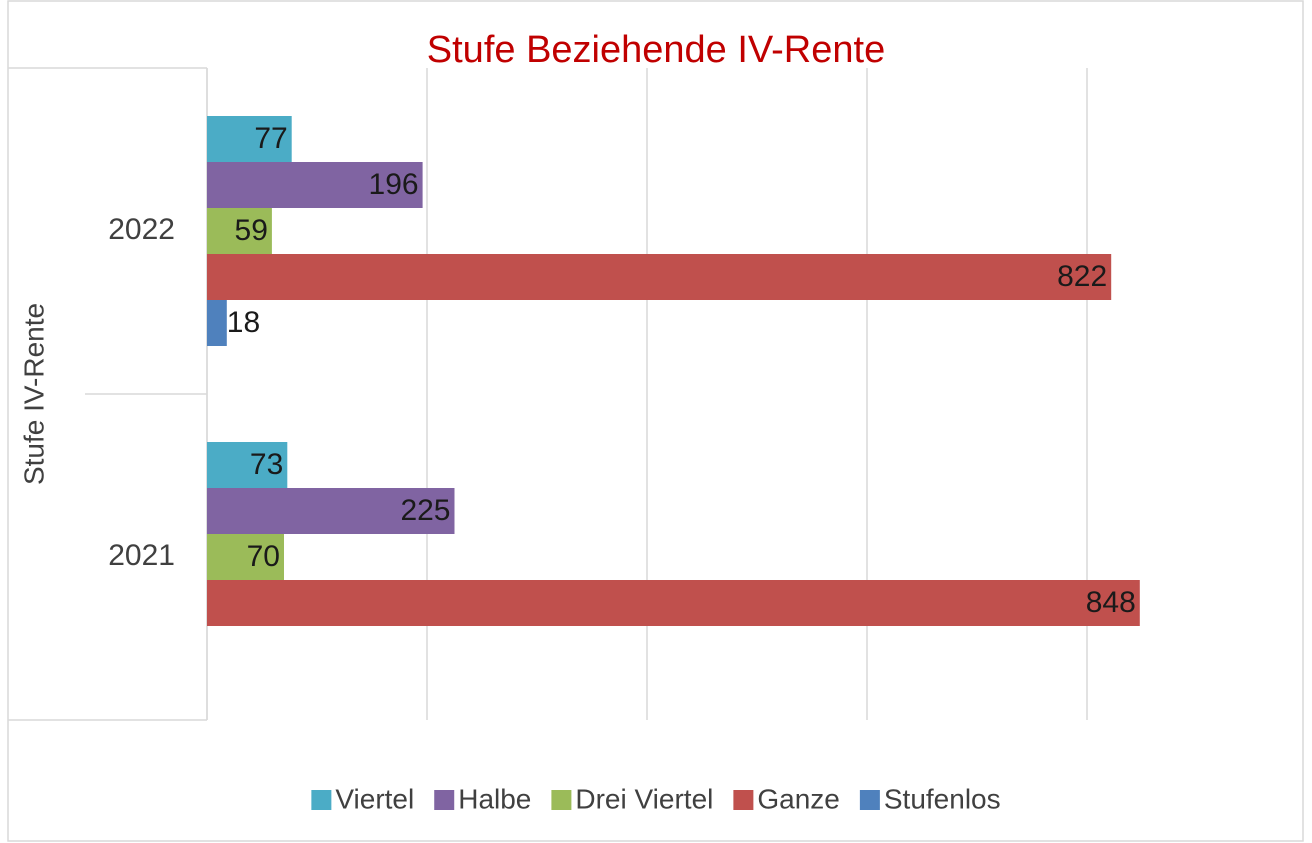 Image resolution: width=1312 pixels, height=843 pixels. I want to click on legend-label: Ganze, so click(798, 798).